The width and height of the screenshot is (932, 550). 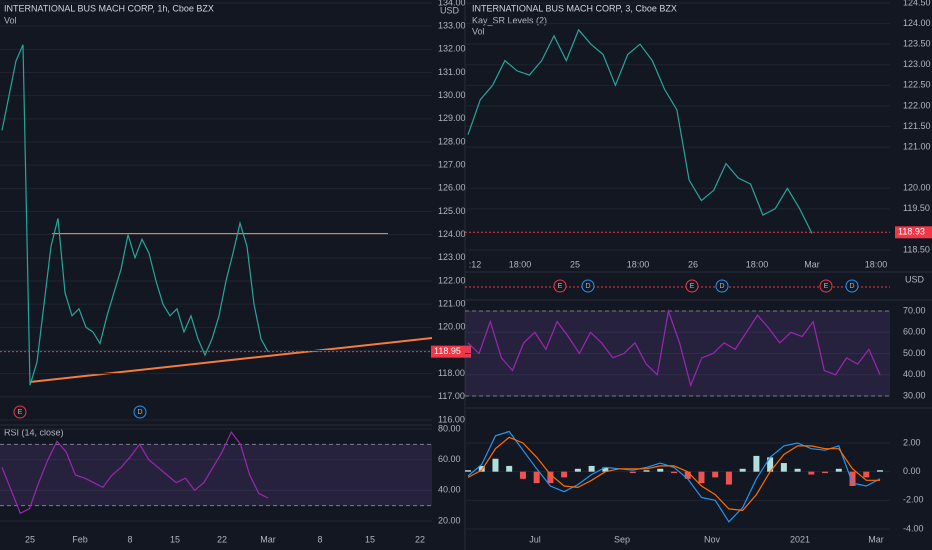 What do you see at coordinates (452, 49) in the screenshot?
I see `y-tick-label: 132.00` at bounding box center [452, 49].